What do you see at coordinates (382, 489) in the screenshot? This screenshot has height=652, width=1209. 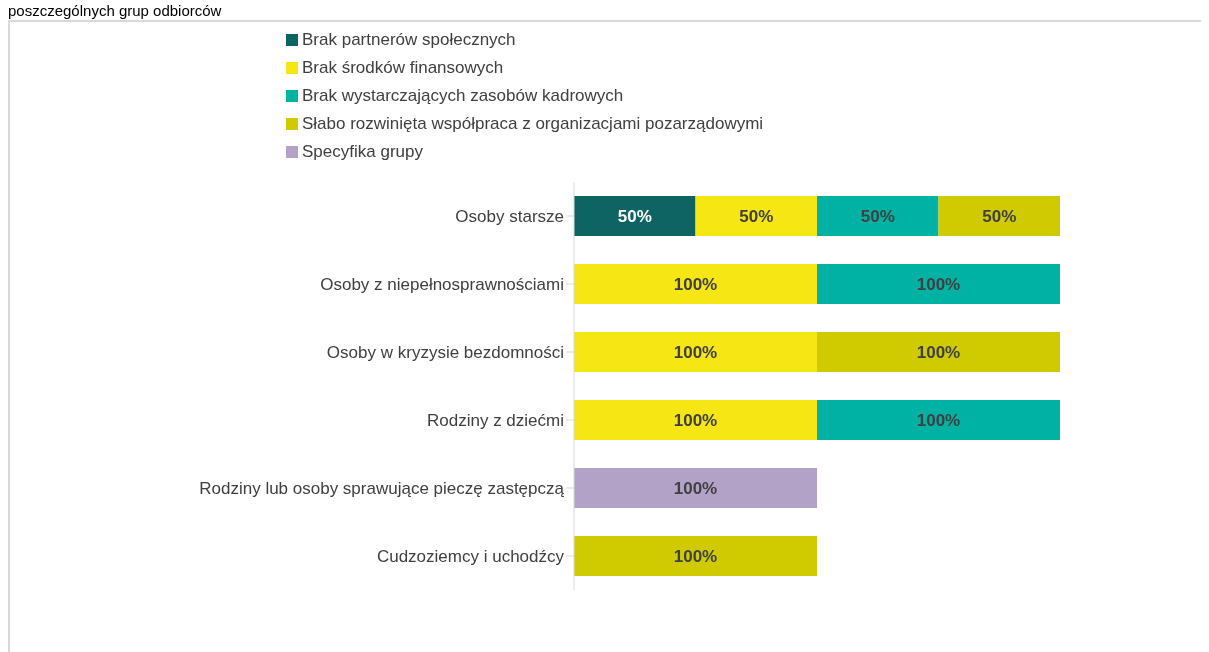 I see `y-tick-label: Rodziny lub osoby sprawujące pieczę zastępczą` at bounding box center [382, 489].